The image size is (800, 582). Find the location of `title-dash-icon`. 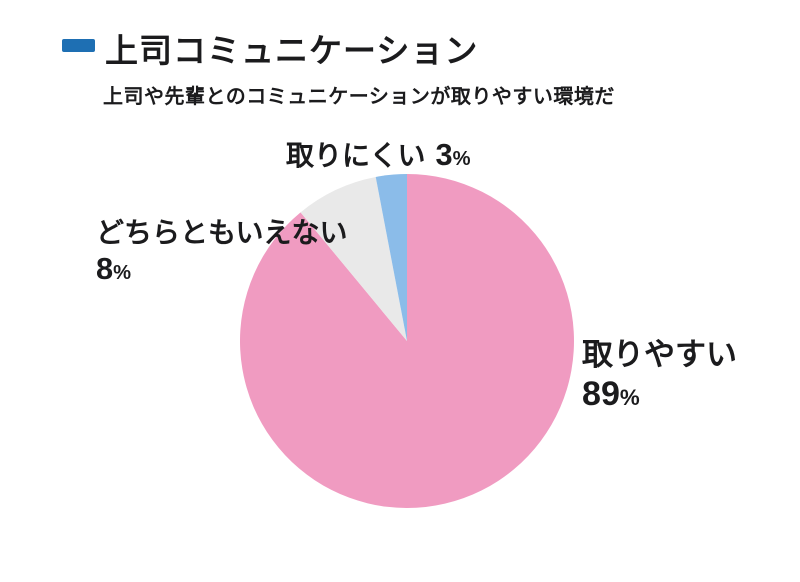

title-dash-icon is located at coordinates (78, 45).